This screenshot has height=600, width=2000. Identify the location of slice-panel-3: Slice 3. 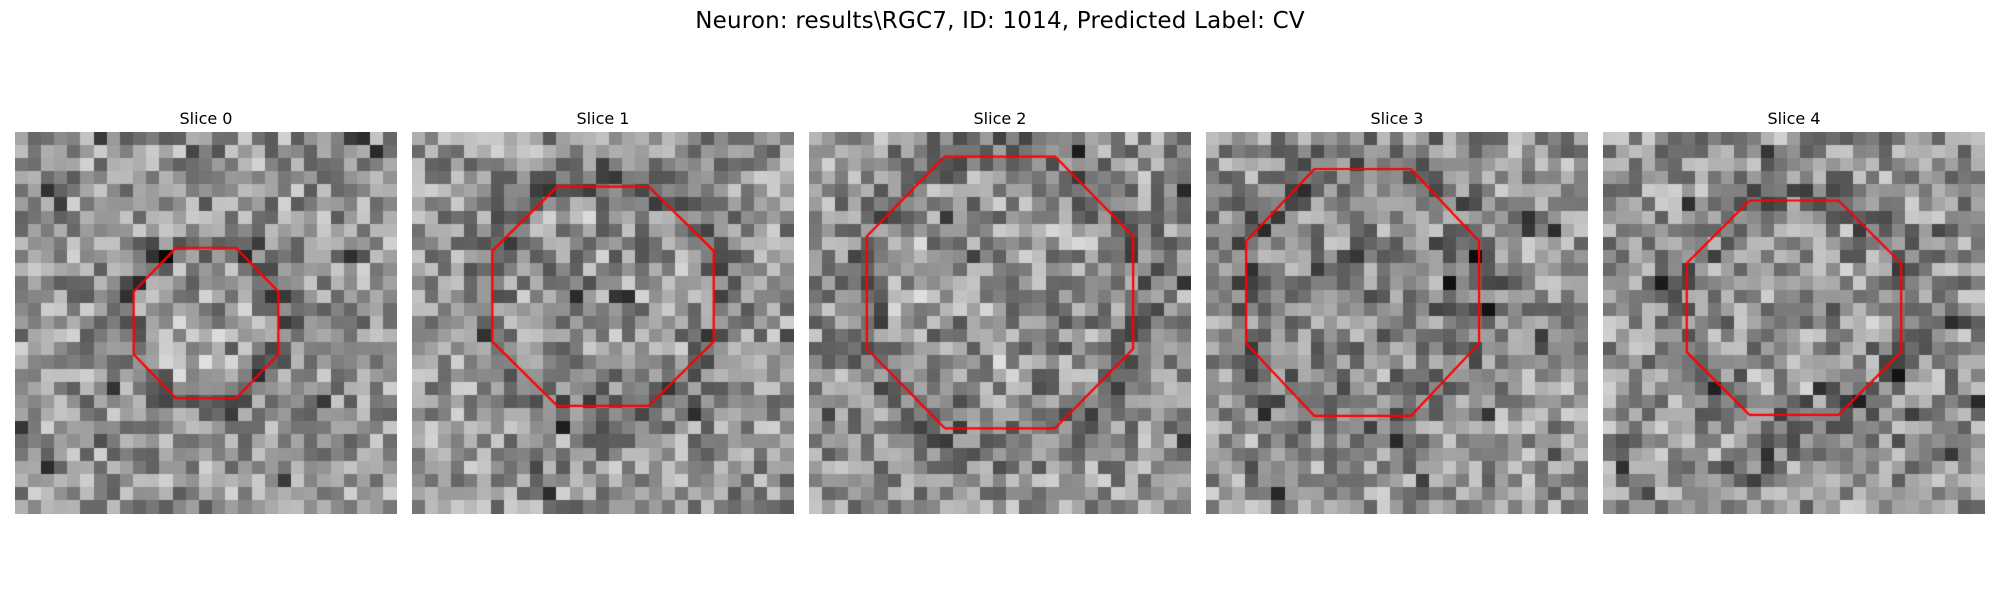
(1397, 311).